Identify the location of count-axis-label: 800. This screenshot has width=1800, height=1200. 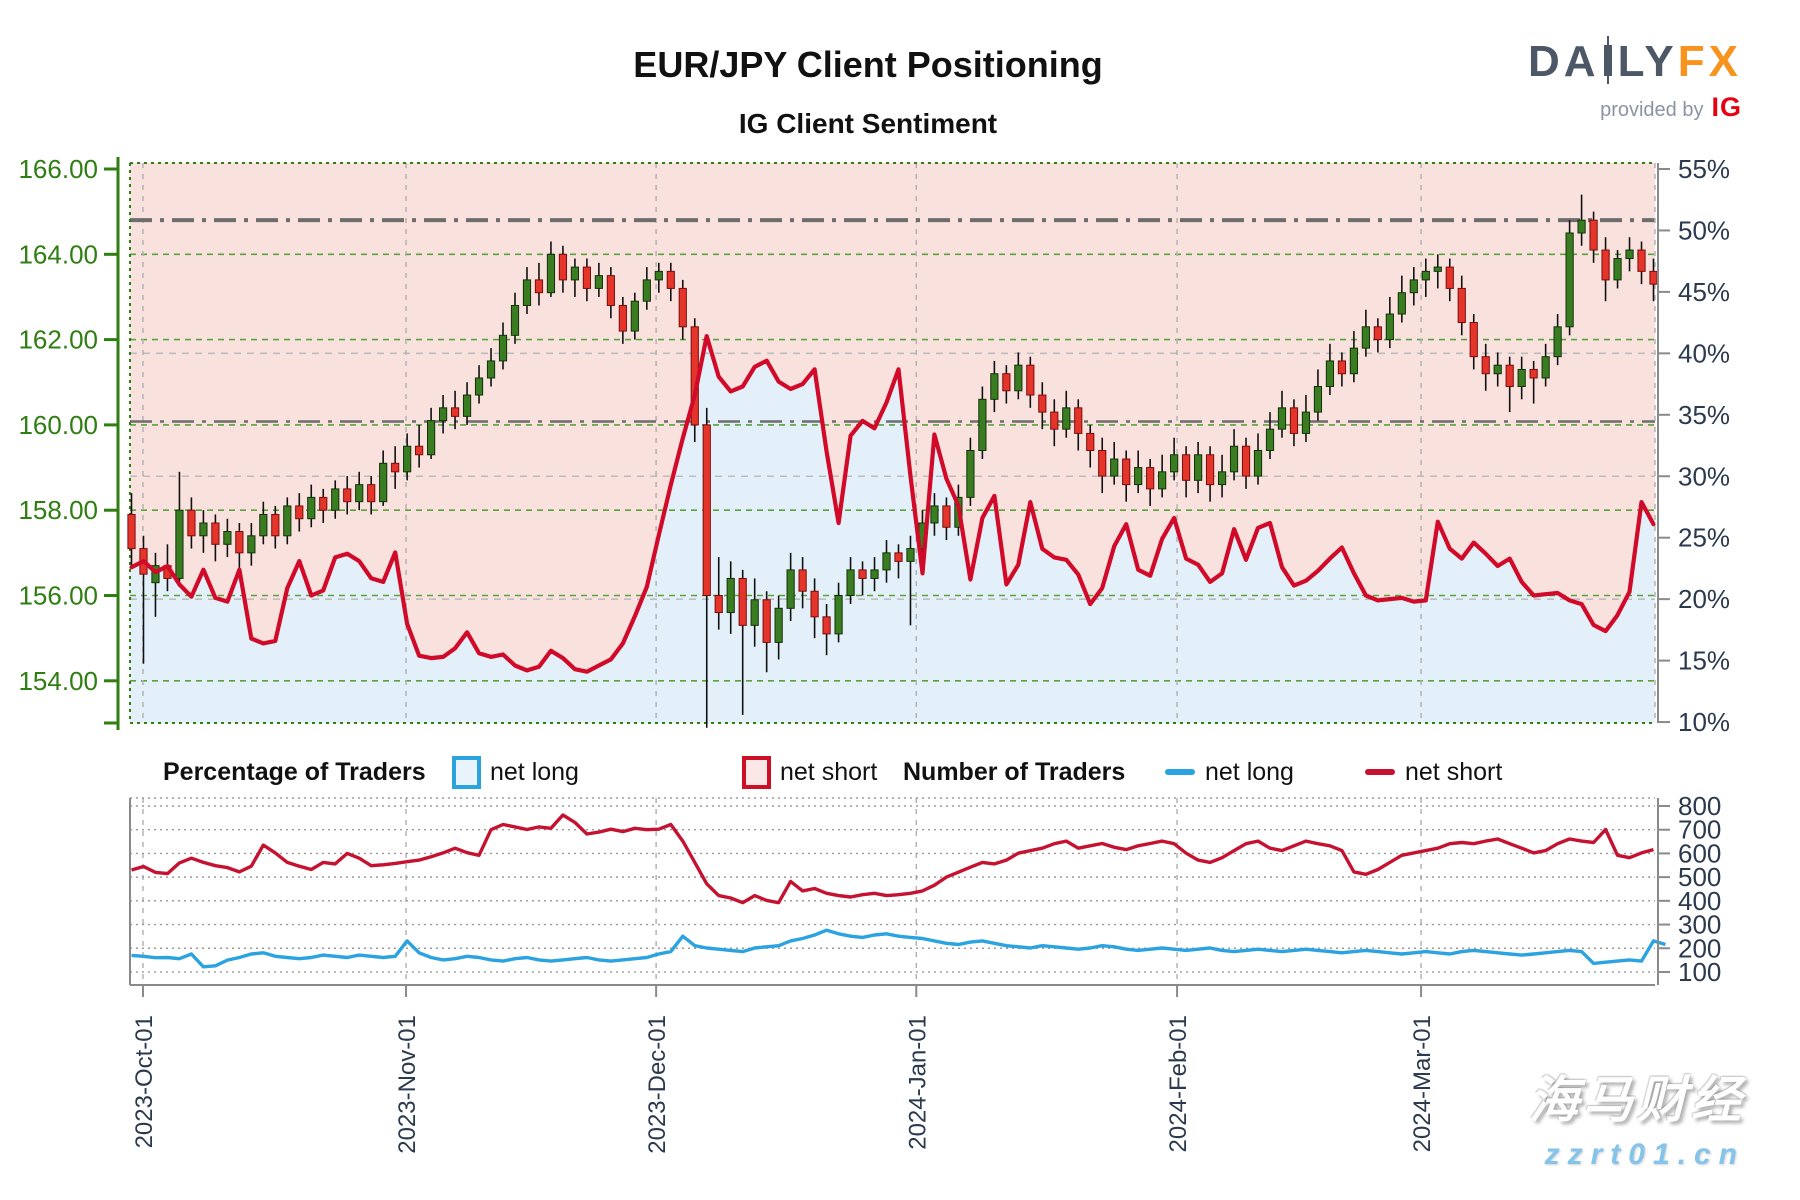
(1699, 806).